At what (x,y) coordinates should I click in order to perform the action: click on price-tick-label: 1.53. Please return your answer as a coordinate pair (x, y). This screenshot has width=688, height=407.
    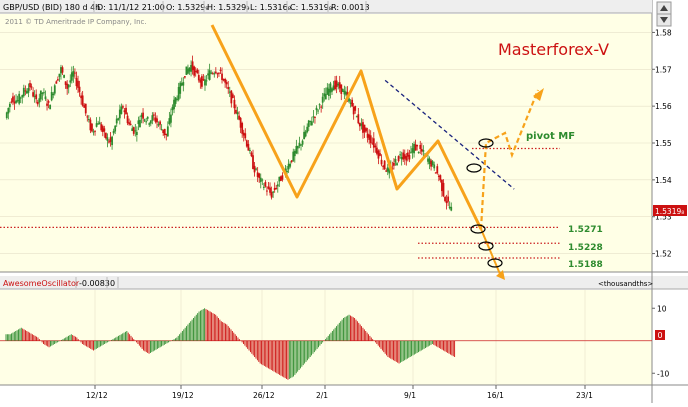
    Looking at the image, I should click on (663, 217).